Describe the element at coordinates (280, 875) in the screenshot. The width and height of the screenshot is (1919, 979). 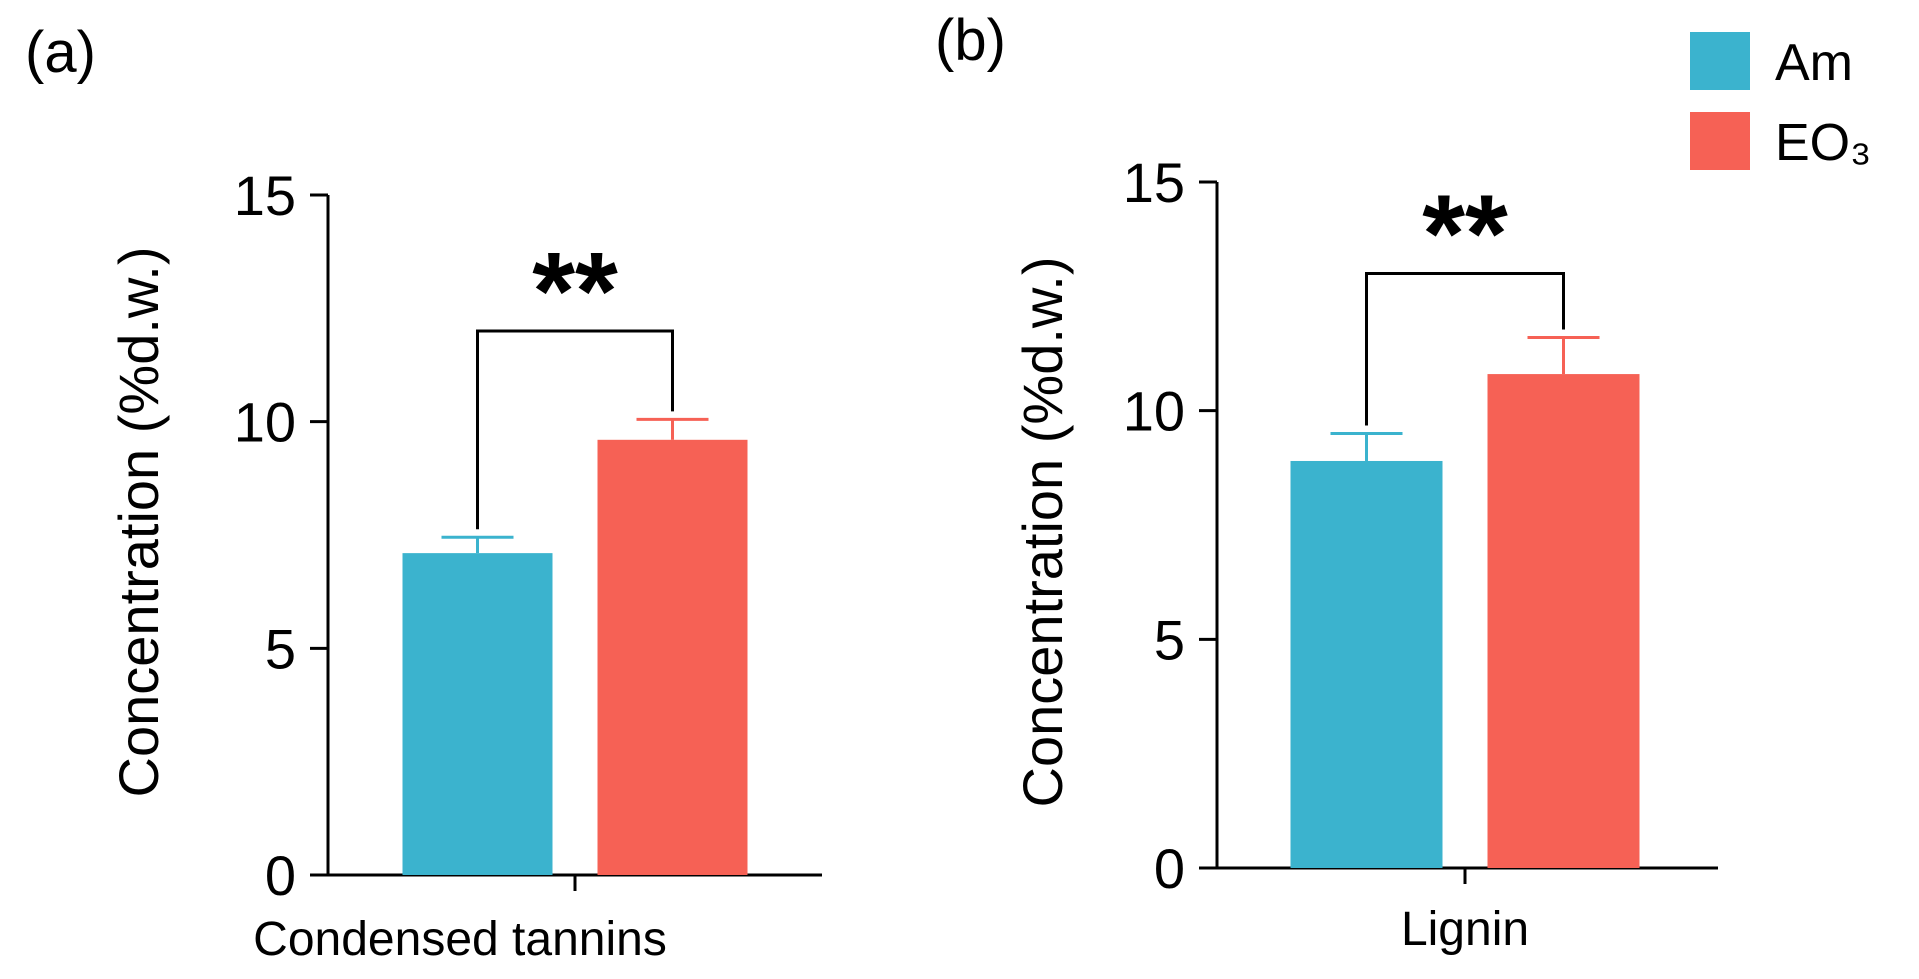
I see `panel-a-y-tick-label: 0` at that location.